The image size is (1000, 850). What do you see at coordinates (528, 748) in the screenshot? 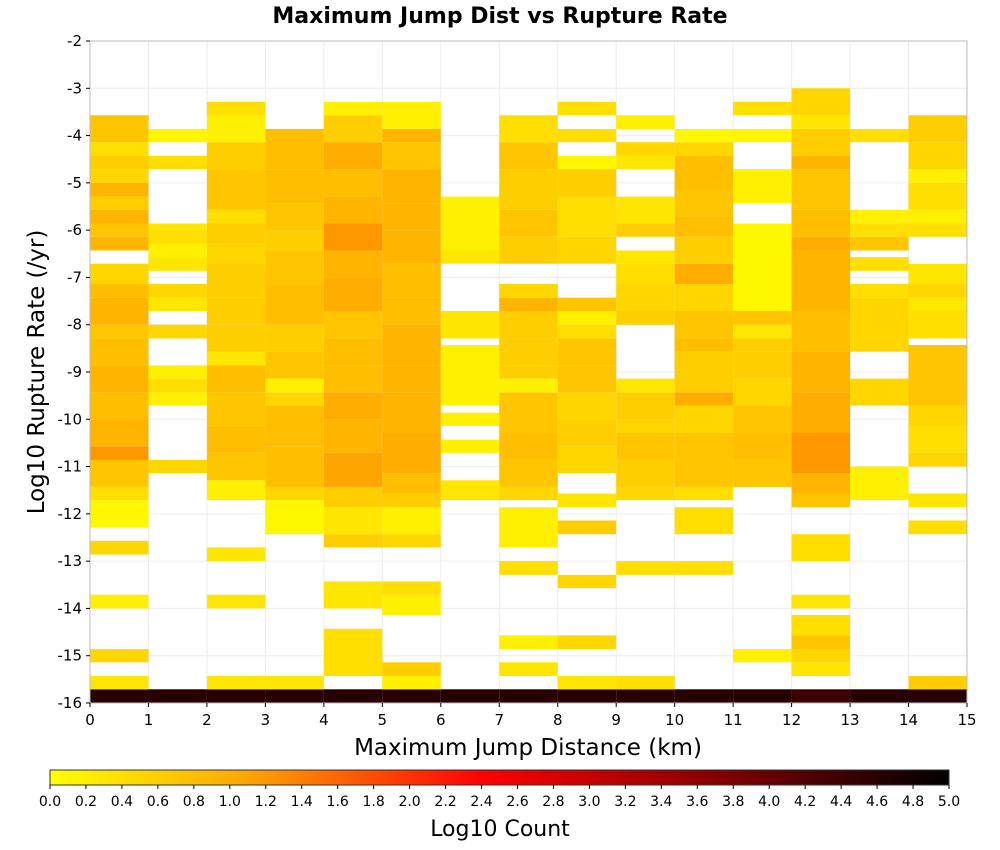
I see `x-axis-label: Maximum Jump Distance (km)` at bounding box center [528, 748].